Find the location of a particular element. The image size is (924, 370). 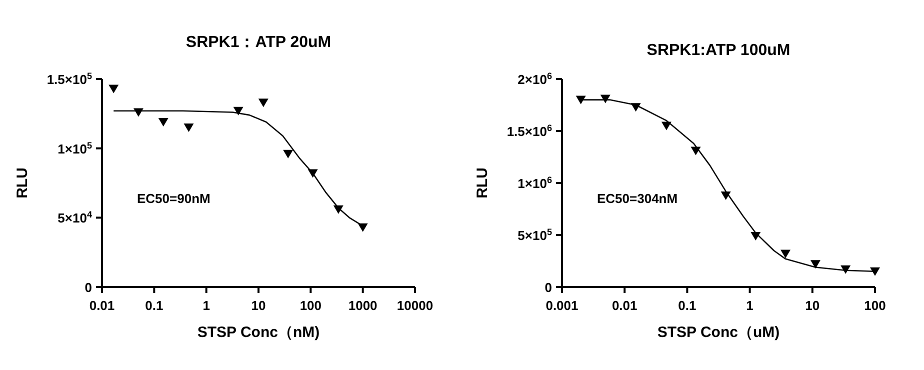

x-tick-label: 0.001 is located at coordinates (562, 305).